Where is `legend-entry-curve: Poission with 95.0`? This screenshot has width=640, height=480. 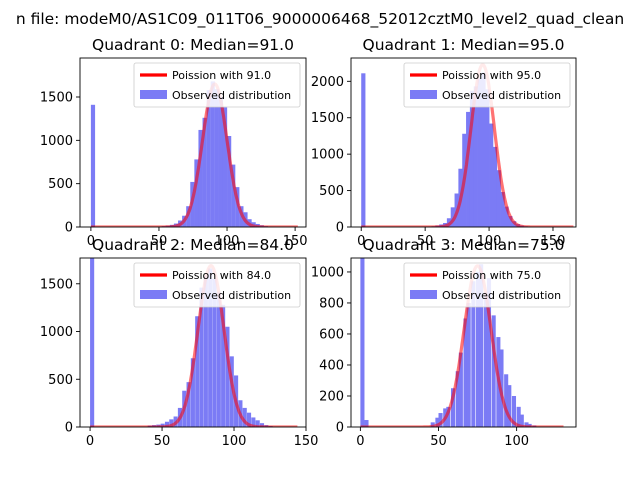
legend-entry-curve: Poission with 95.0 is located at coordinates (491, 75).